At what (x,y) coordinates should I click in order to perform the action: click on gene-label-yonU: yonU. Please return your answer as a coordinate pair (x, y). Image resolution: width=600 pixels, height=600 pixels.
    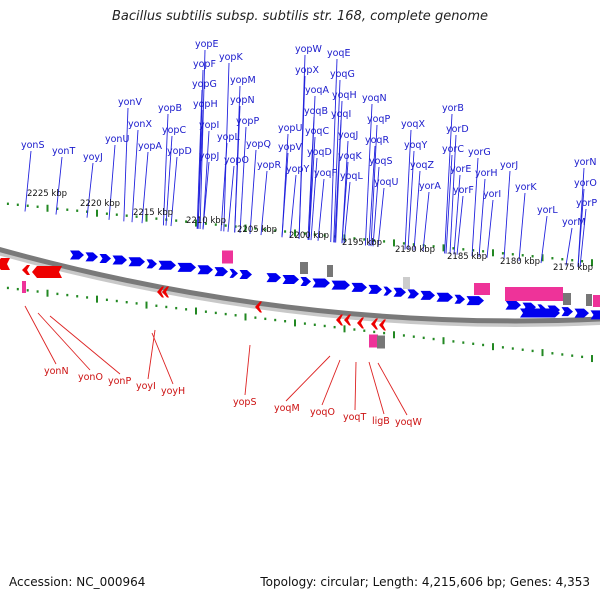
    Looking at the image, I should click on (117, 139).